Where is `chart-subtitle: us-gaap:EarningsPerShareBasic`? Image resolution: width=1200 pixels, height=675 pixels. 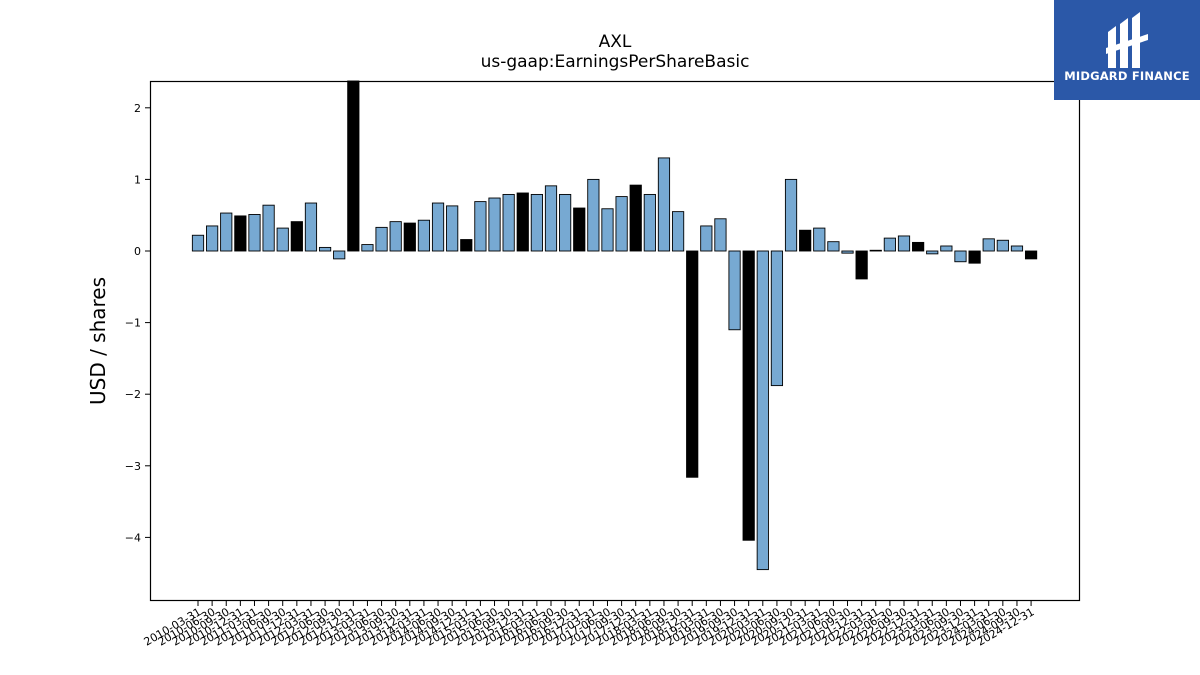
chart-subtitle: us-gaap:EarningsPerShareBasic is located at coordinates (615, 62).